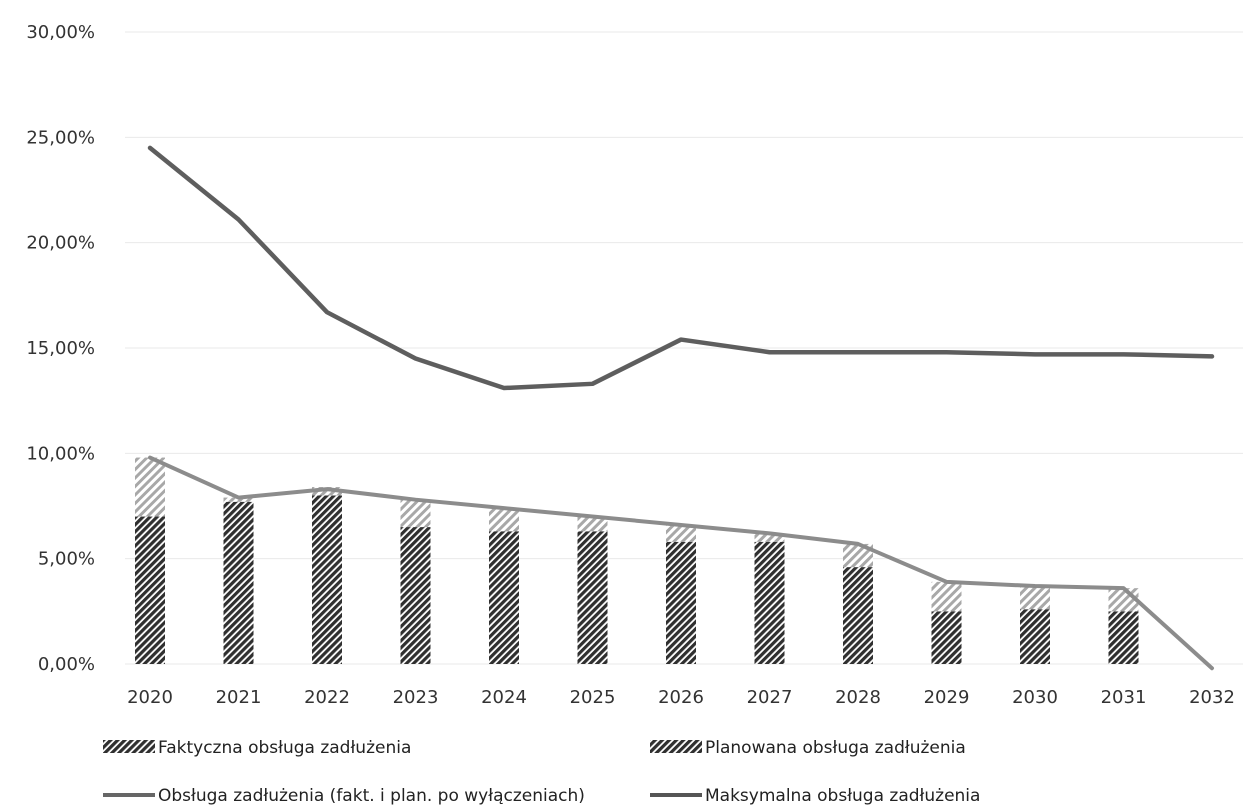 The image size is (1243, 809). What do you see at coordinates (593, 697) in the screenshot?
I see `x-tick-label: 2025` at bounding box center [593, 697].